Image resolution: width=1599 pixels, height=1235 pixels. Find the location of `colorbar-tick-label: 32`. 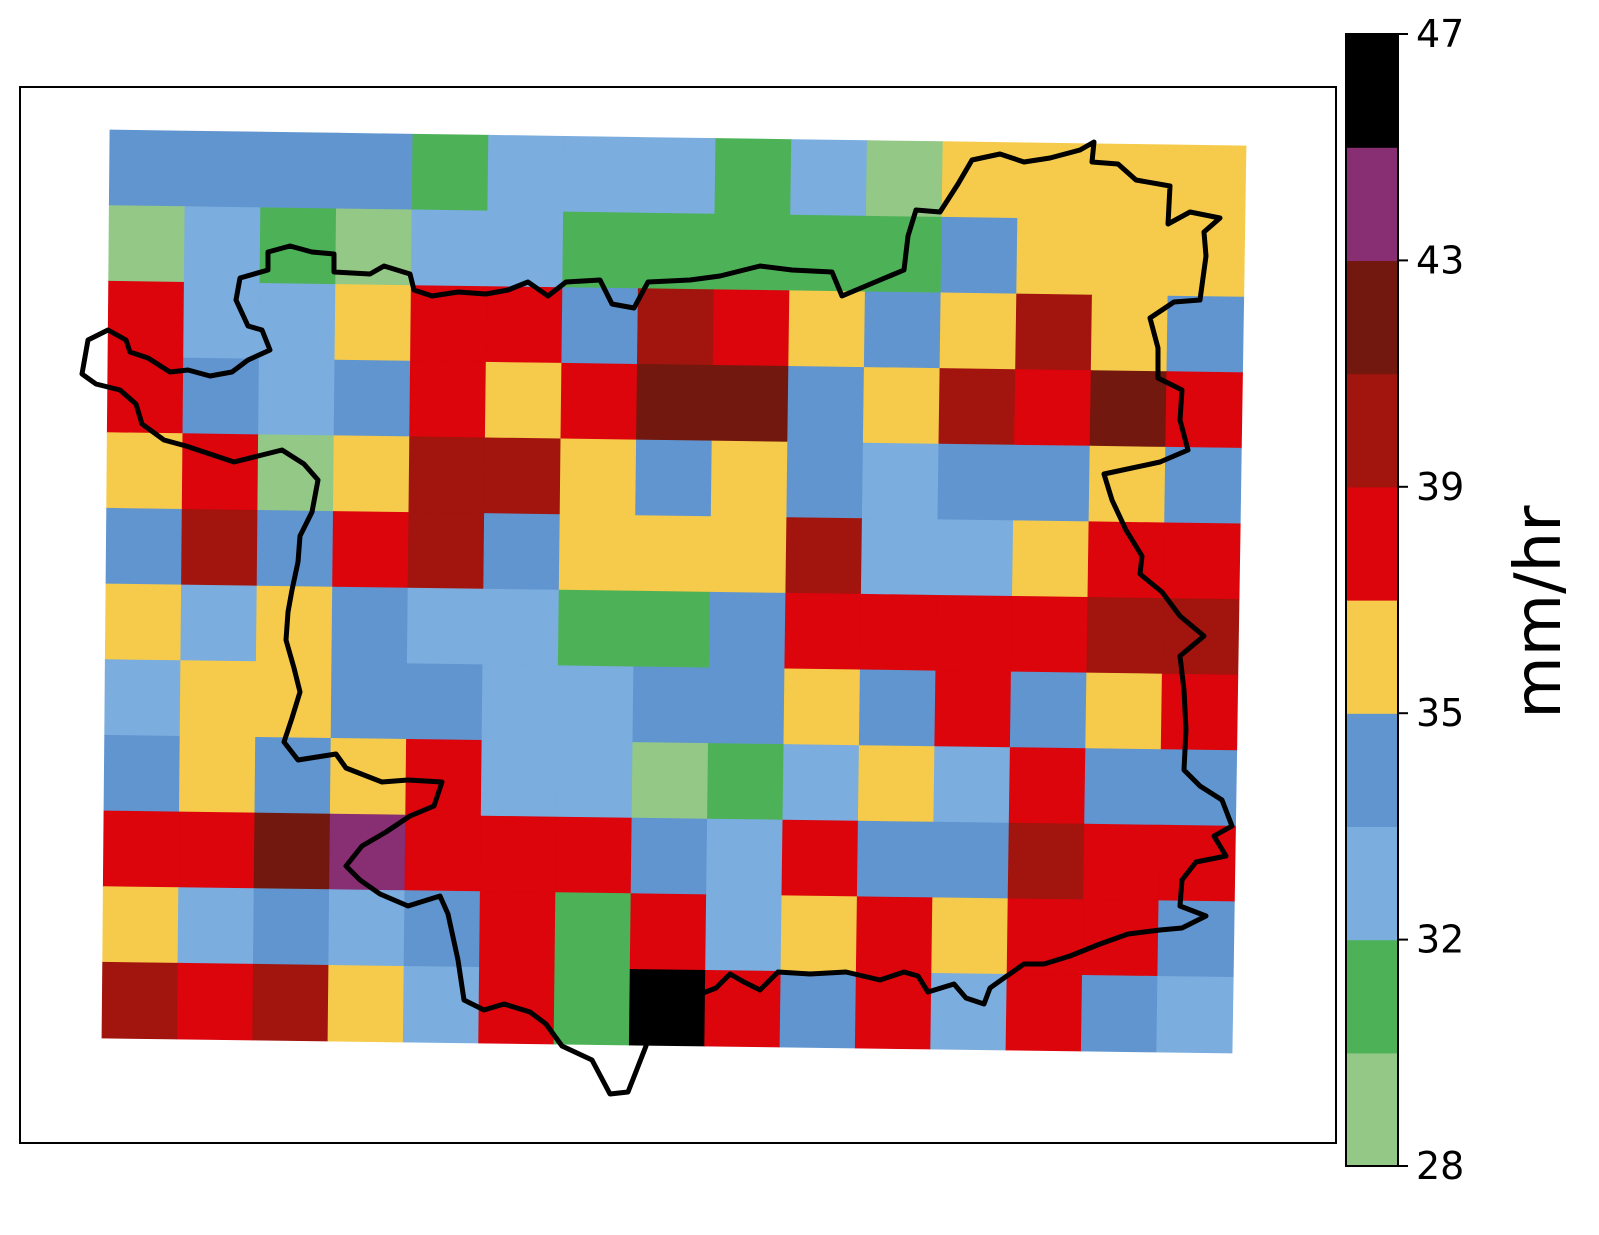

colorbar-tick-label: 32 is located at coordinates (1440, 940).